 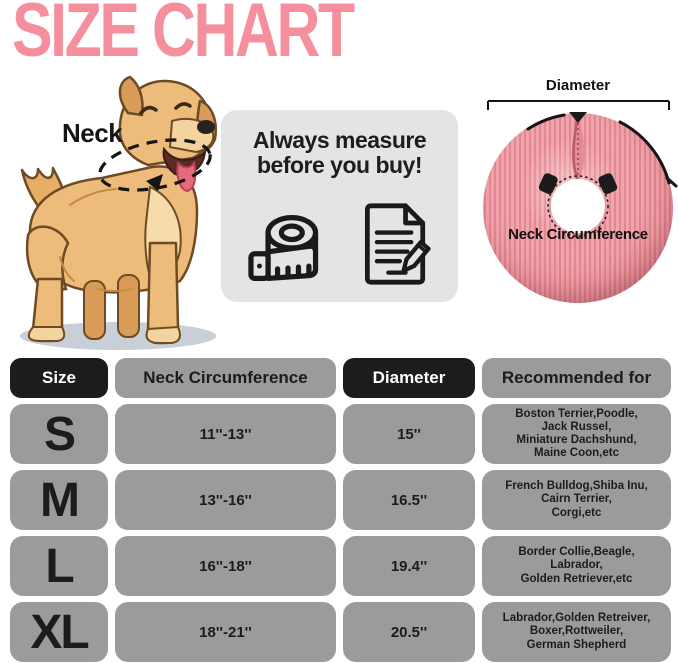 What do you see at coordinates (59, 378) in the screenshot?
I see `header-cell-size: Size` at bounding box center [59, 378].